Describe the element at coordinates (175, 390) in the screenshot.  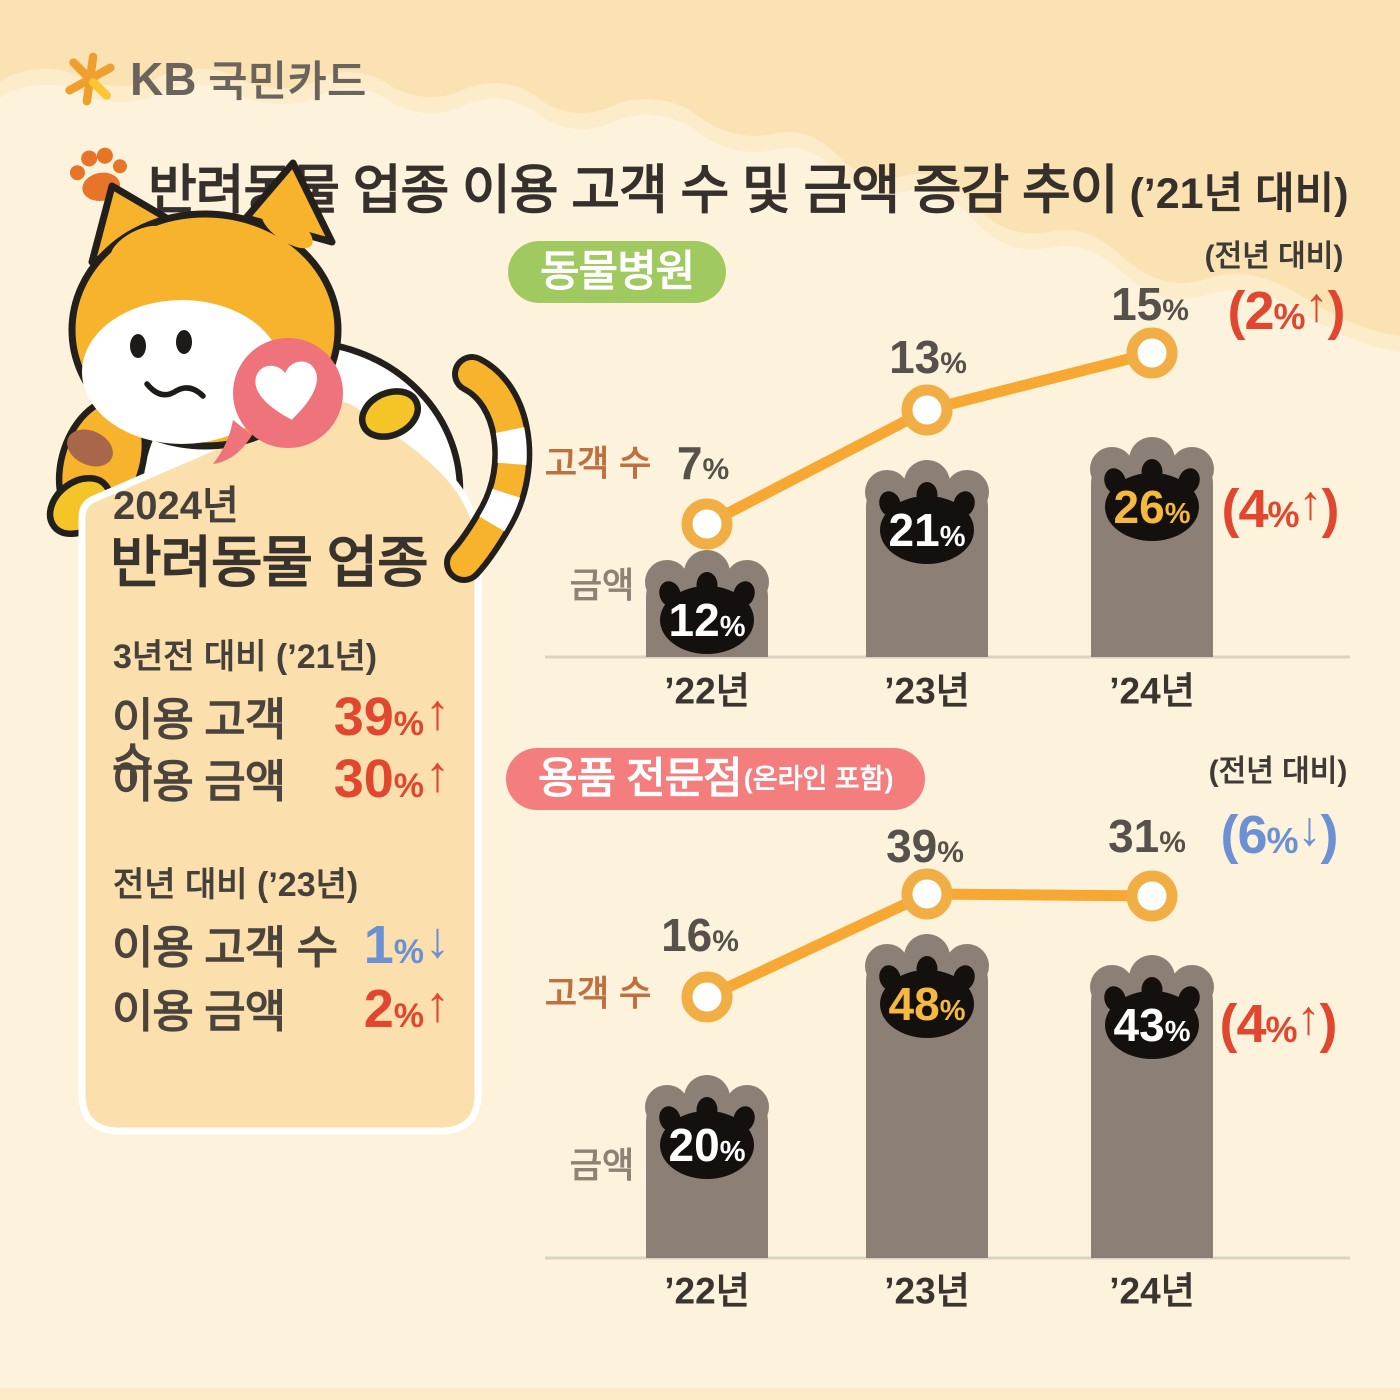
I see `cat-smile` at that location.